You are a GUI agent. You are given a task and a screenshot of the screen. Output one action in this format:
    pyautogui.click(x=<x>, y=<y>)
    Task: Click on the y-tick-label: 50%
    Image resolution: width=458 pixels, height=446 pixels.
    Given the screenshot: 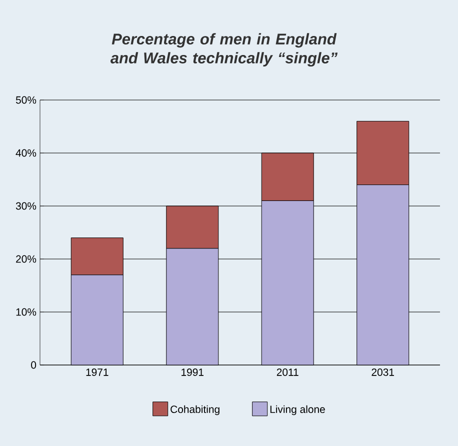 What is the action you would take?
    pyautogui.click(x=26, y=100)
    